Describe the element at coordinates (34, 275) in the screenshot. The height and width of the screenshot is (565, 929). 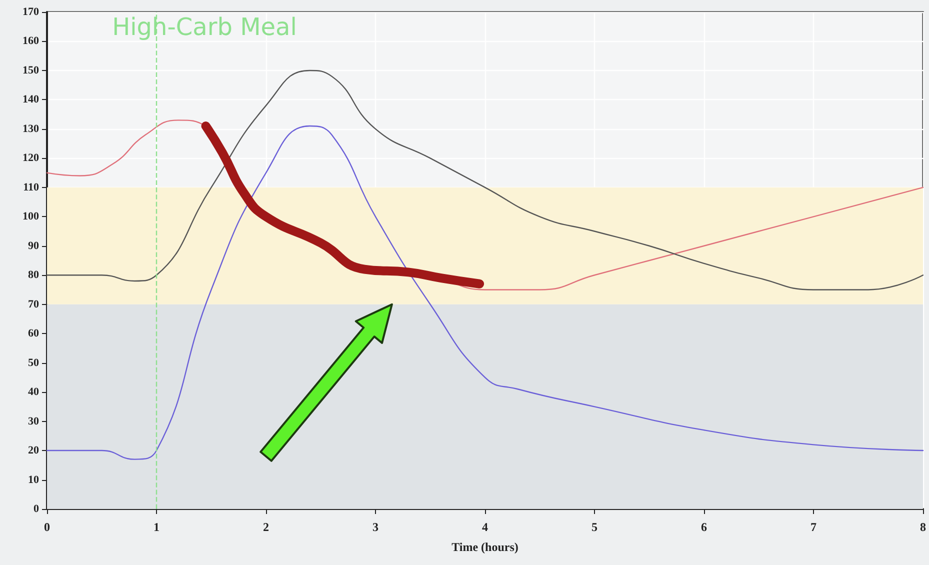
I see `y-tick-label: 80` at that location.